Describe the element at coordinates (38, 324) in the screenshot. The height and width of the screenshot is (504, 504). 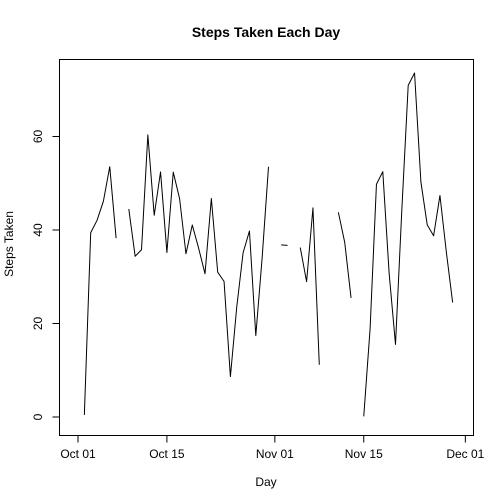
I see `y-tick-label: 20` at that location.